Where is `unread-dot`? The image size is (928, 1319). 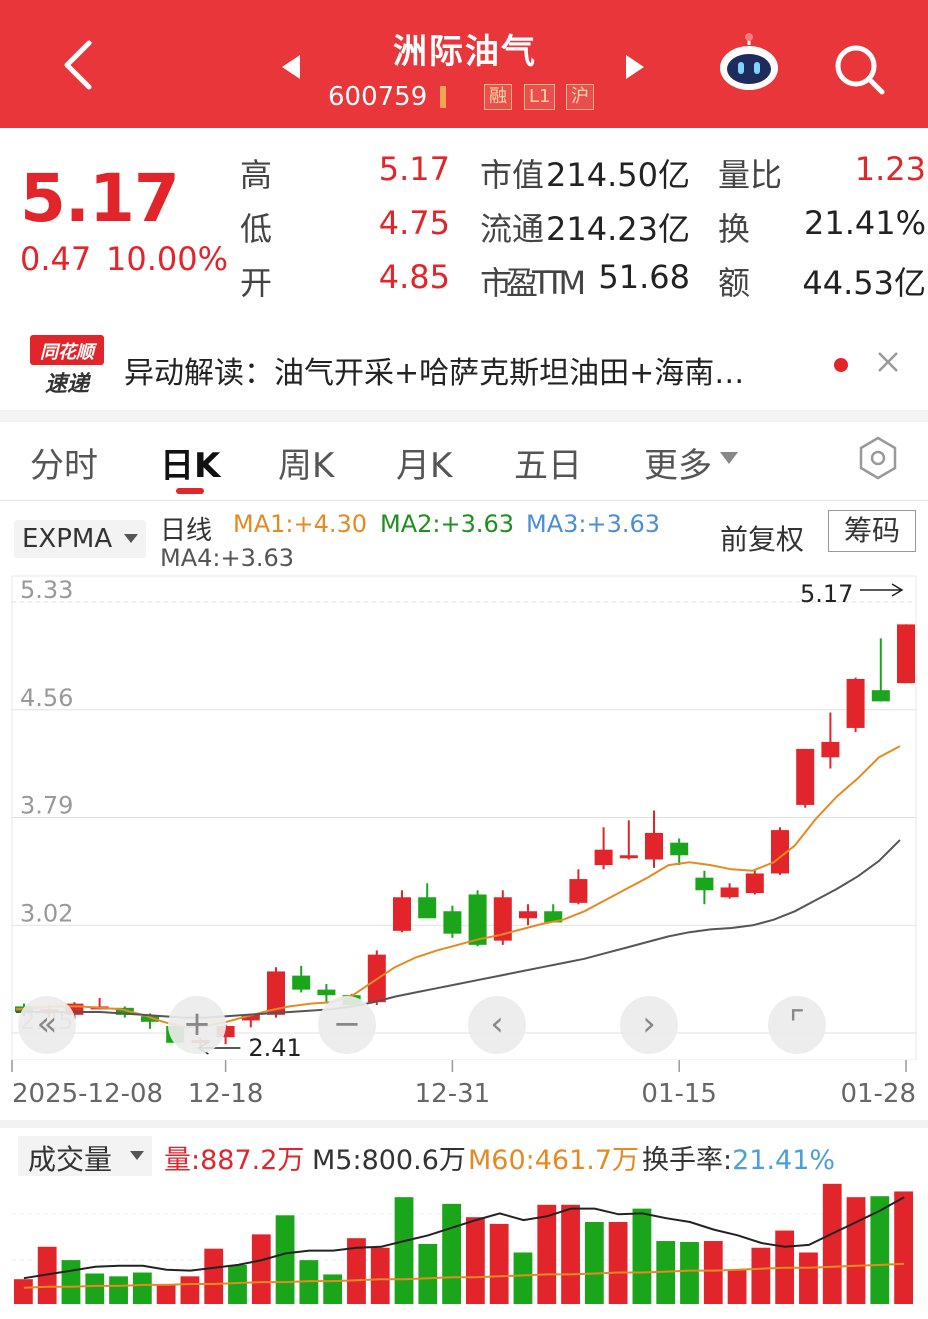 unread-dot is located at coordinates (841, 365).